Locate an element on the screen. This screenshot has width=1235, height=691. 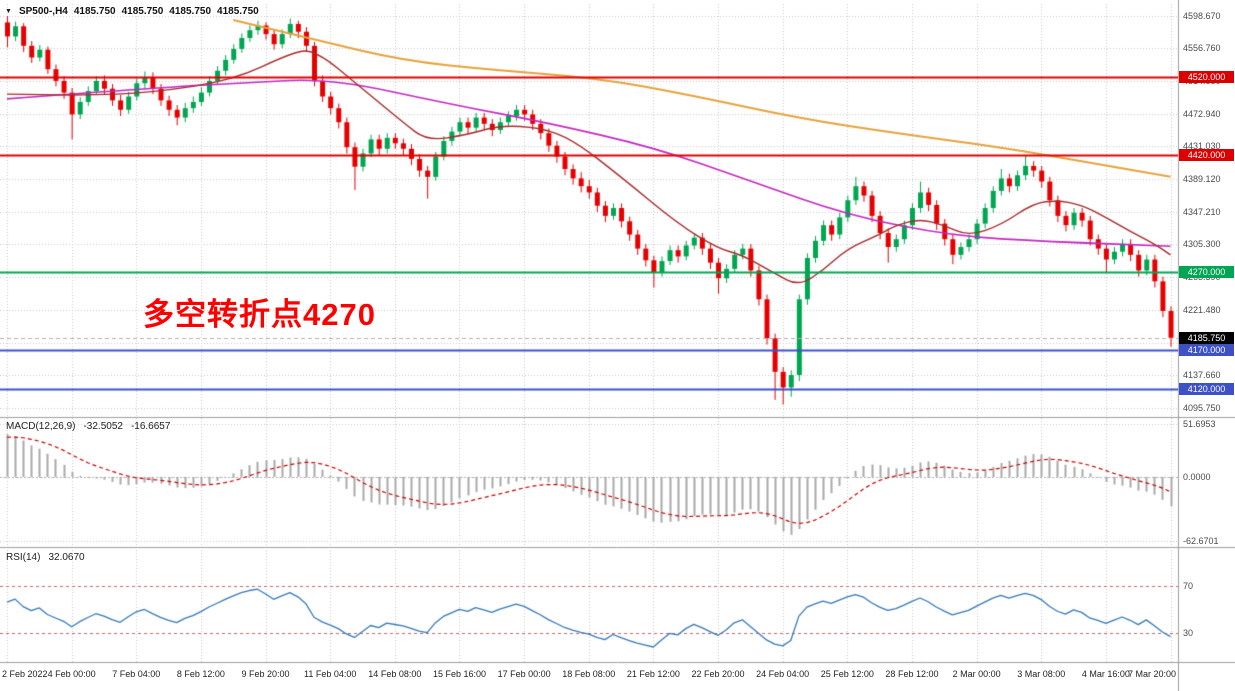
price-tick-label: 4137.660 is located at coordinates (1202, 375).